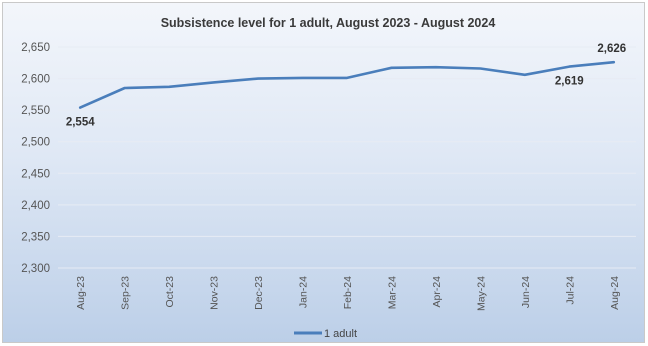 The image size is (648, 346). What do you see at coordinates (35, 237) in the screenshot?
I see `y-tick-label: 2,350` at bounding box center [35, 237].